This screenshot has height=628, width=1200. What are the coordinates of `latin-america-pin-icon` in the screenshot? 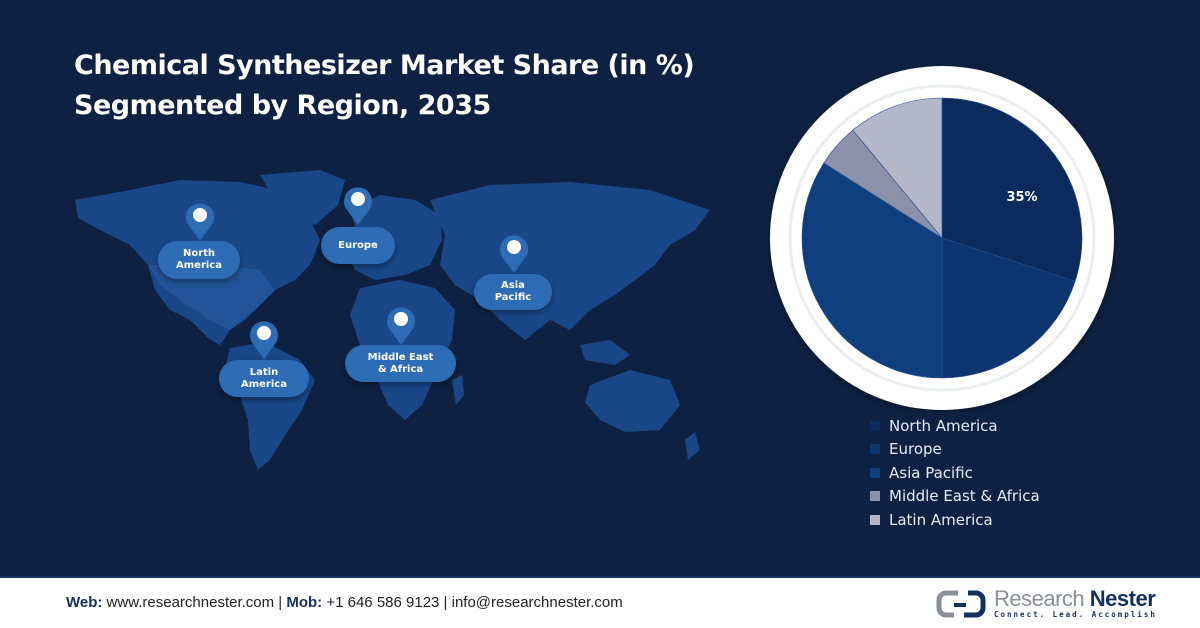 It's located at (264, 340).